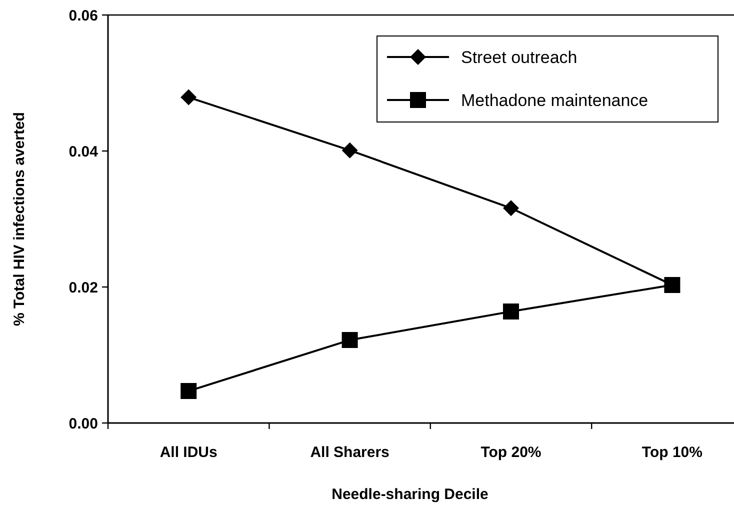 The width and height of the screenshot is (734, 516). Describe the element at coordinates (189, 452) in the screenshot. I see `x-tick-label: All IDUs` at that location.